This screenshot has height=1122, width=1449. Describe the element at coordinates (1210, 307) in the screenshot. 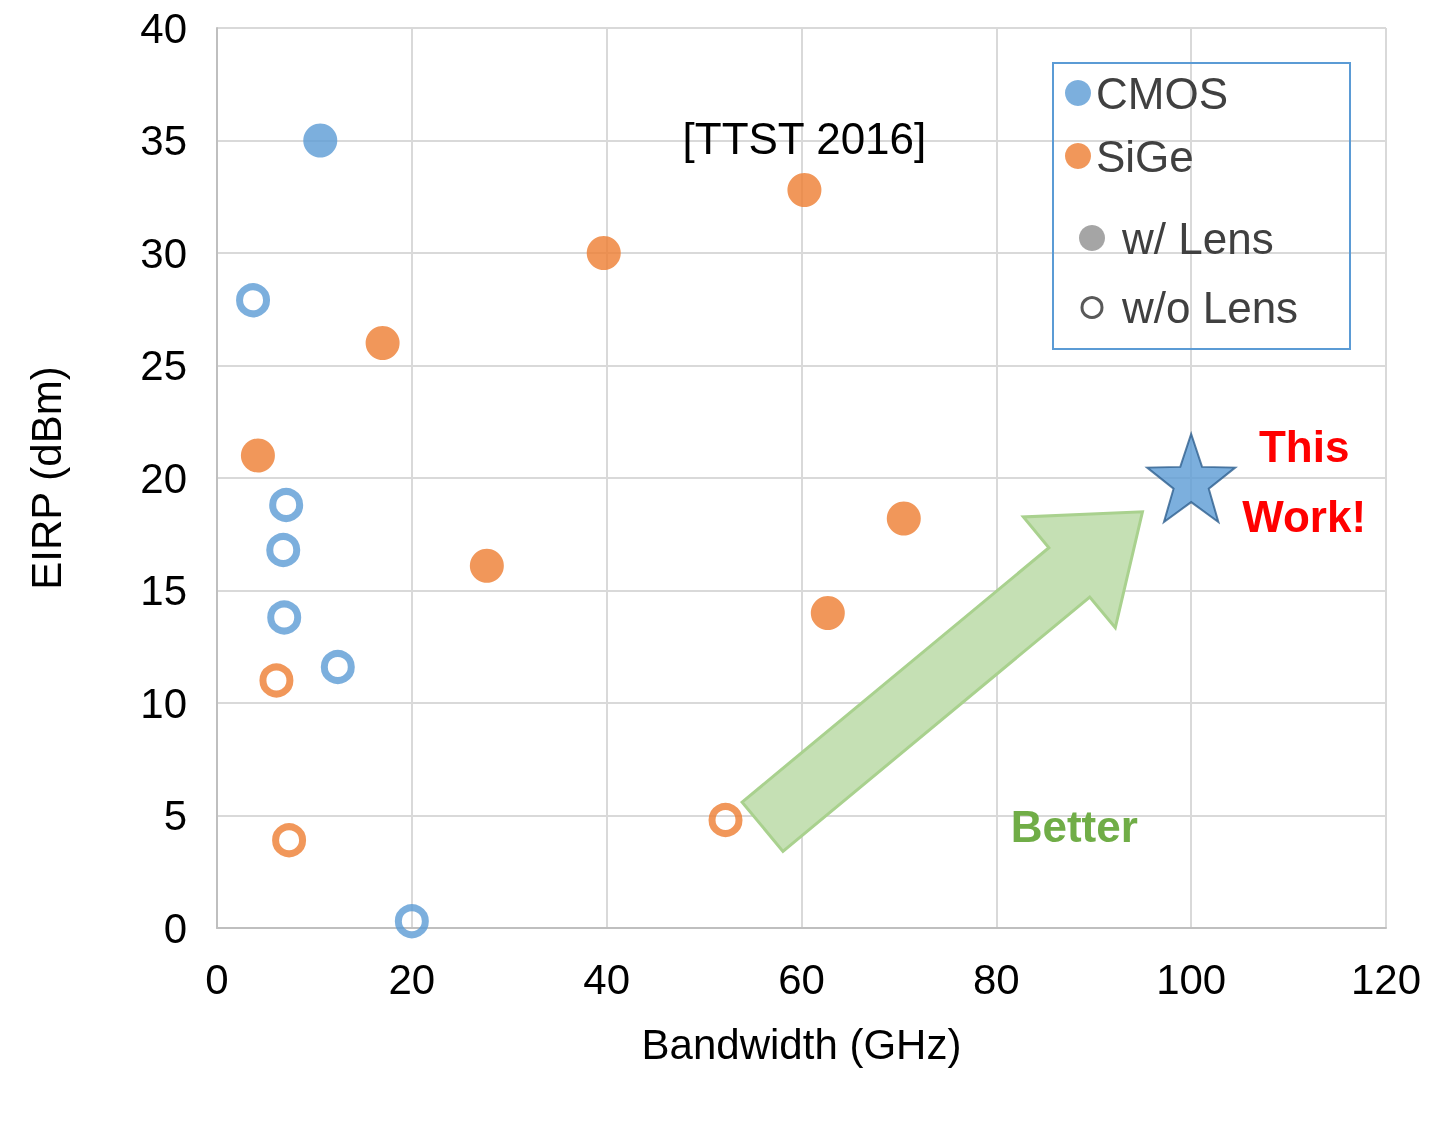

I see `annotation: w/o Lens` at that location.